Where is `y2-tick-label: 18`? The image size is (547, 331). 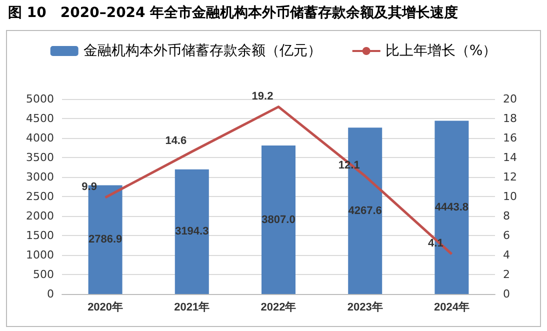 y2-tick-label: 18 is located at coordinates (510, 118).